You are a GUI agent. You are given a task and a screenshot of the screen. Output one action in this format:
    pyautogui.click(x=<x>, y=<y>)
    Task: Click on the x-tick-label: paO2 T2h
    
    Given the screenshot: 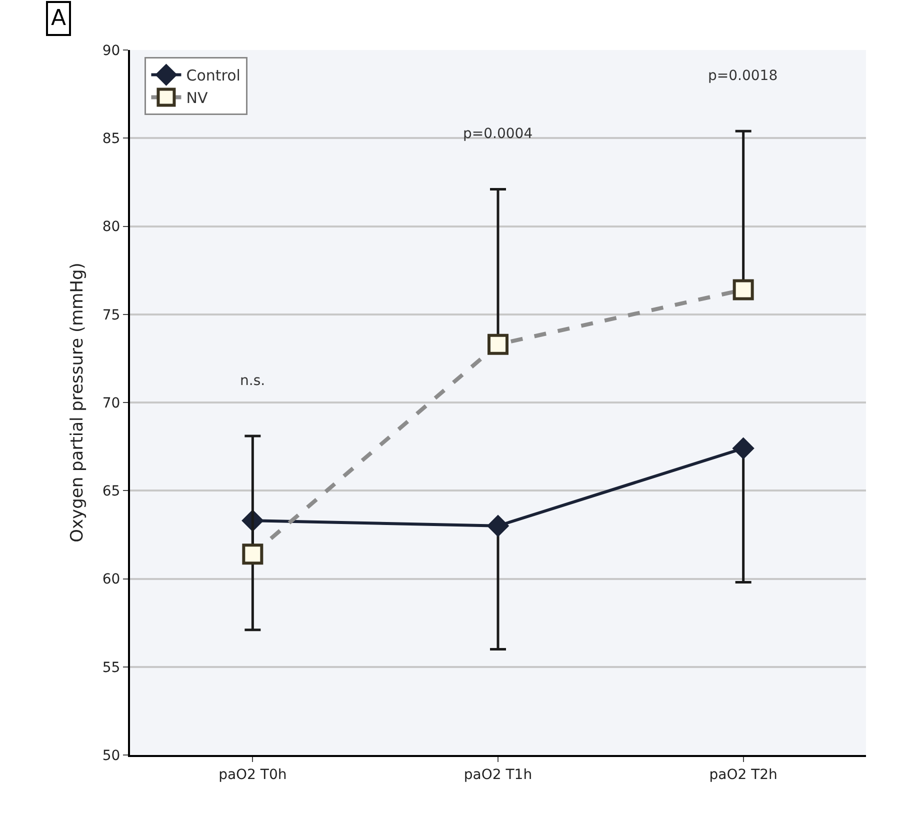 What is the action you would take?
    pyautogui.click(x=743, y=774)
    